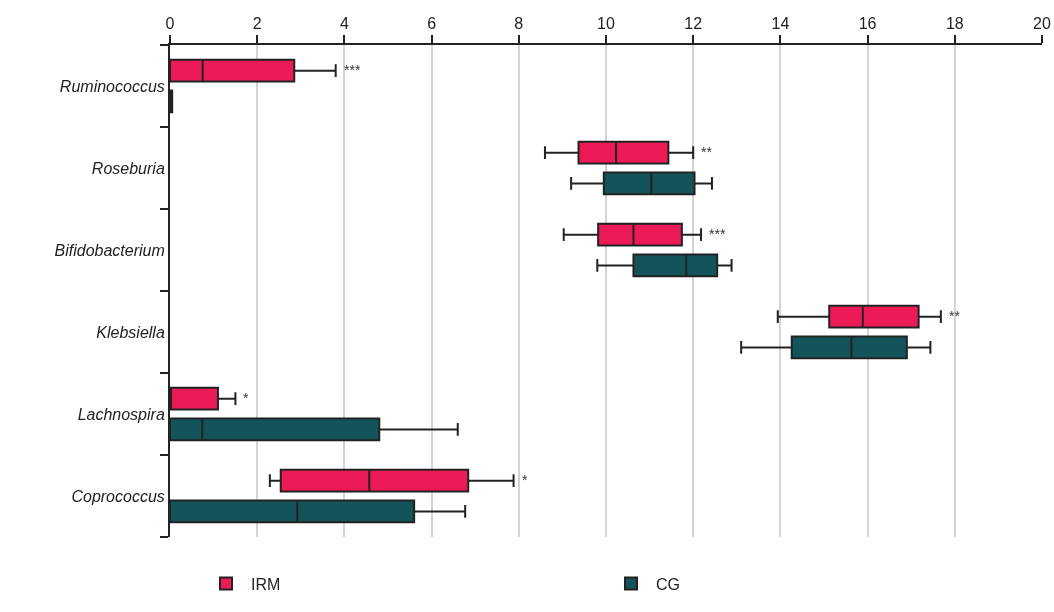 The width and height of the screenshot is (1054, 612). I want to click on y-tick-label: Klebsiella, so click(130, 332).